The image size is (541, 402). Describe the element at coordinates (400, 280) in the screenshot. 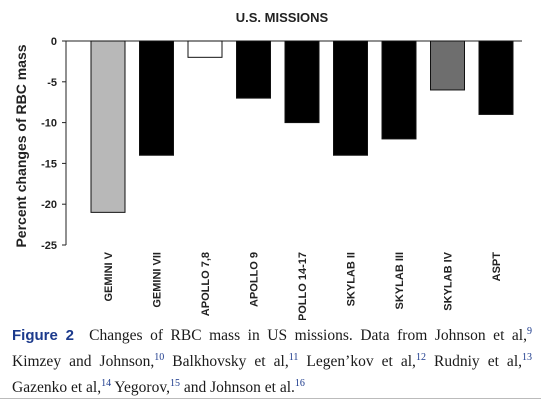

I see `x-tick-label: SKYLAB III` at that location.